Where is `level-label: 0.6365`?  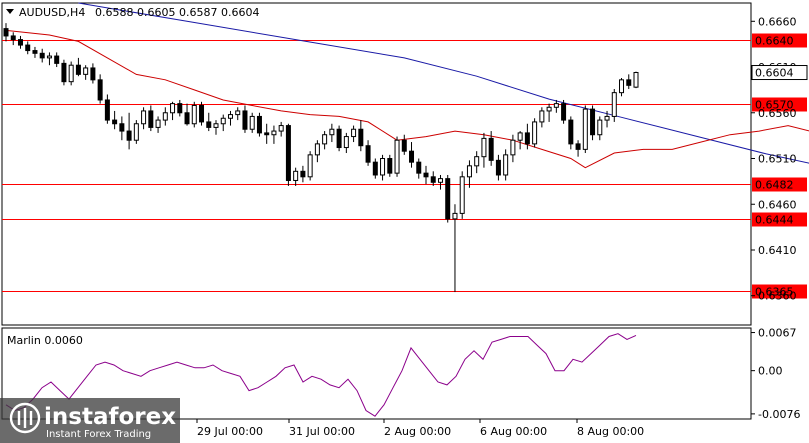
level-label: 0.6365 is located at coordinates (774, 292).